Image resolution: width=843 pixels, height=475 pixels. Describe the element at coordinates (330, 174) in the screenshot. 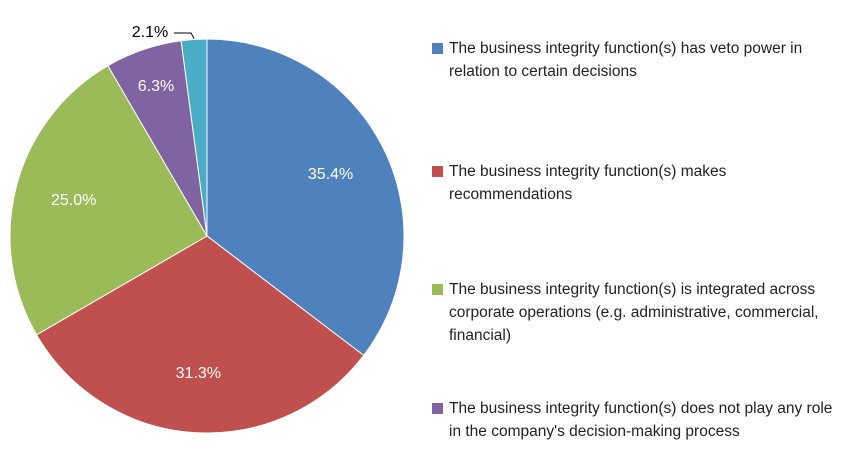

I see `data-label: 35.4%` at that location.